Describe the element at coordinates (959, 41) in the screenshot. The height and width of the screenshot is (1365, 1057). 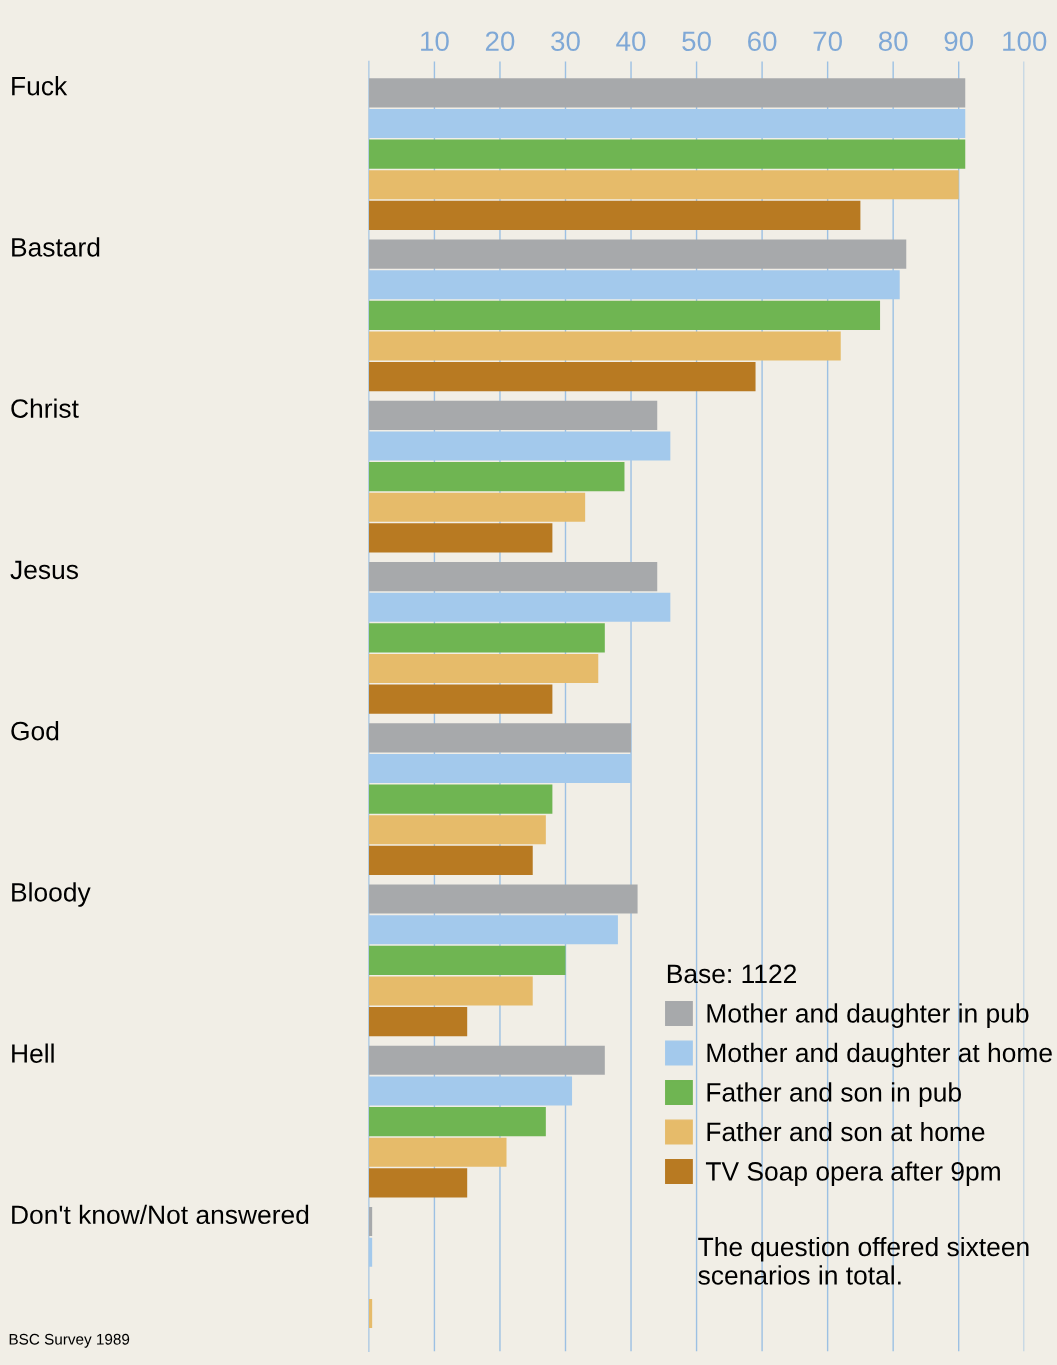
I see `x-tick-label: 90` at that location.